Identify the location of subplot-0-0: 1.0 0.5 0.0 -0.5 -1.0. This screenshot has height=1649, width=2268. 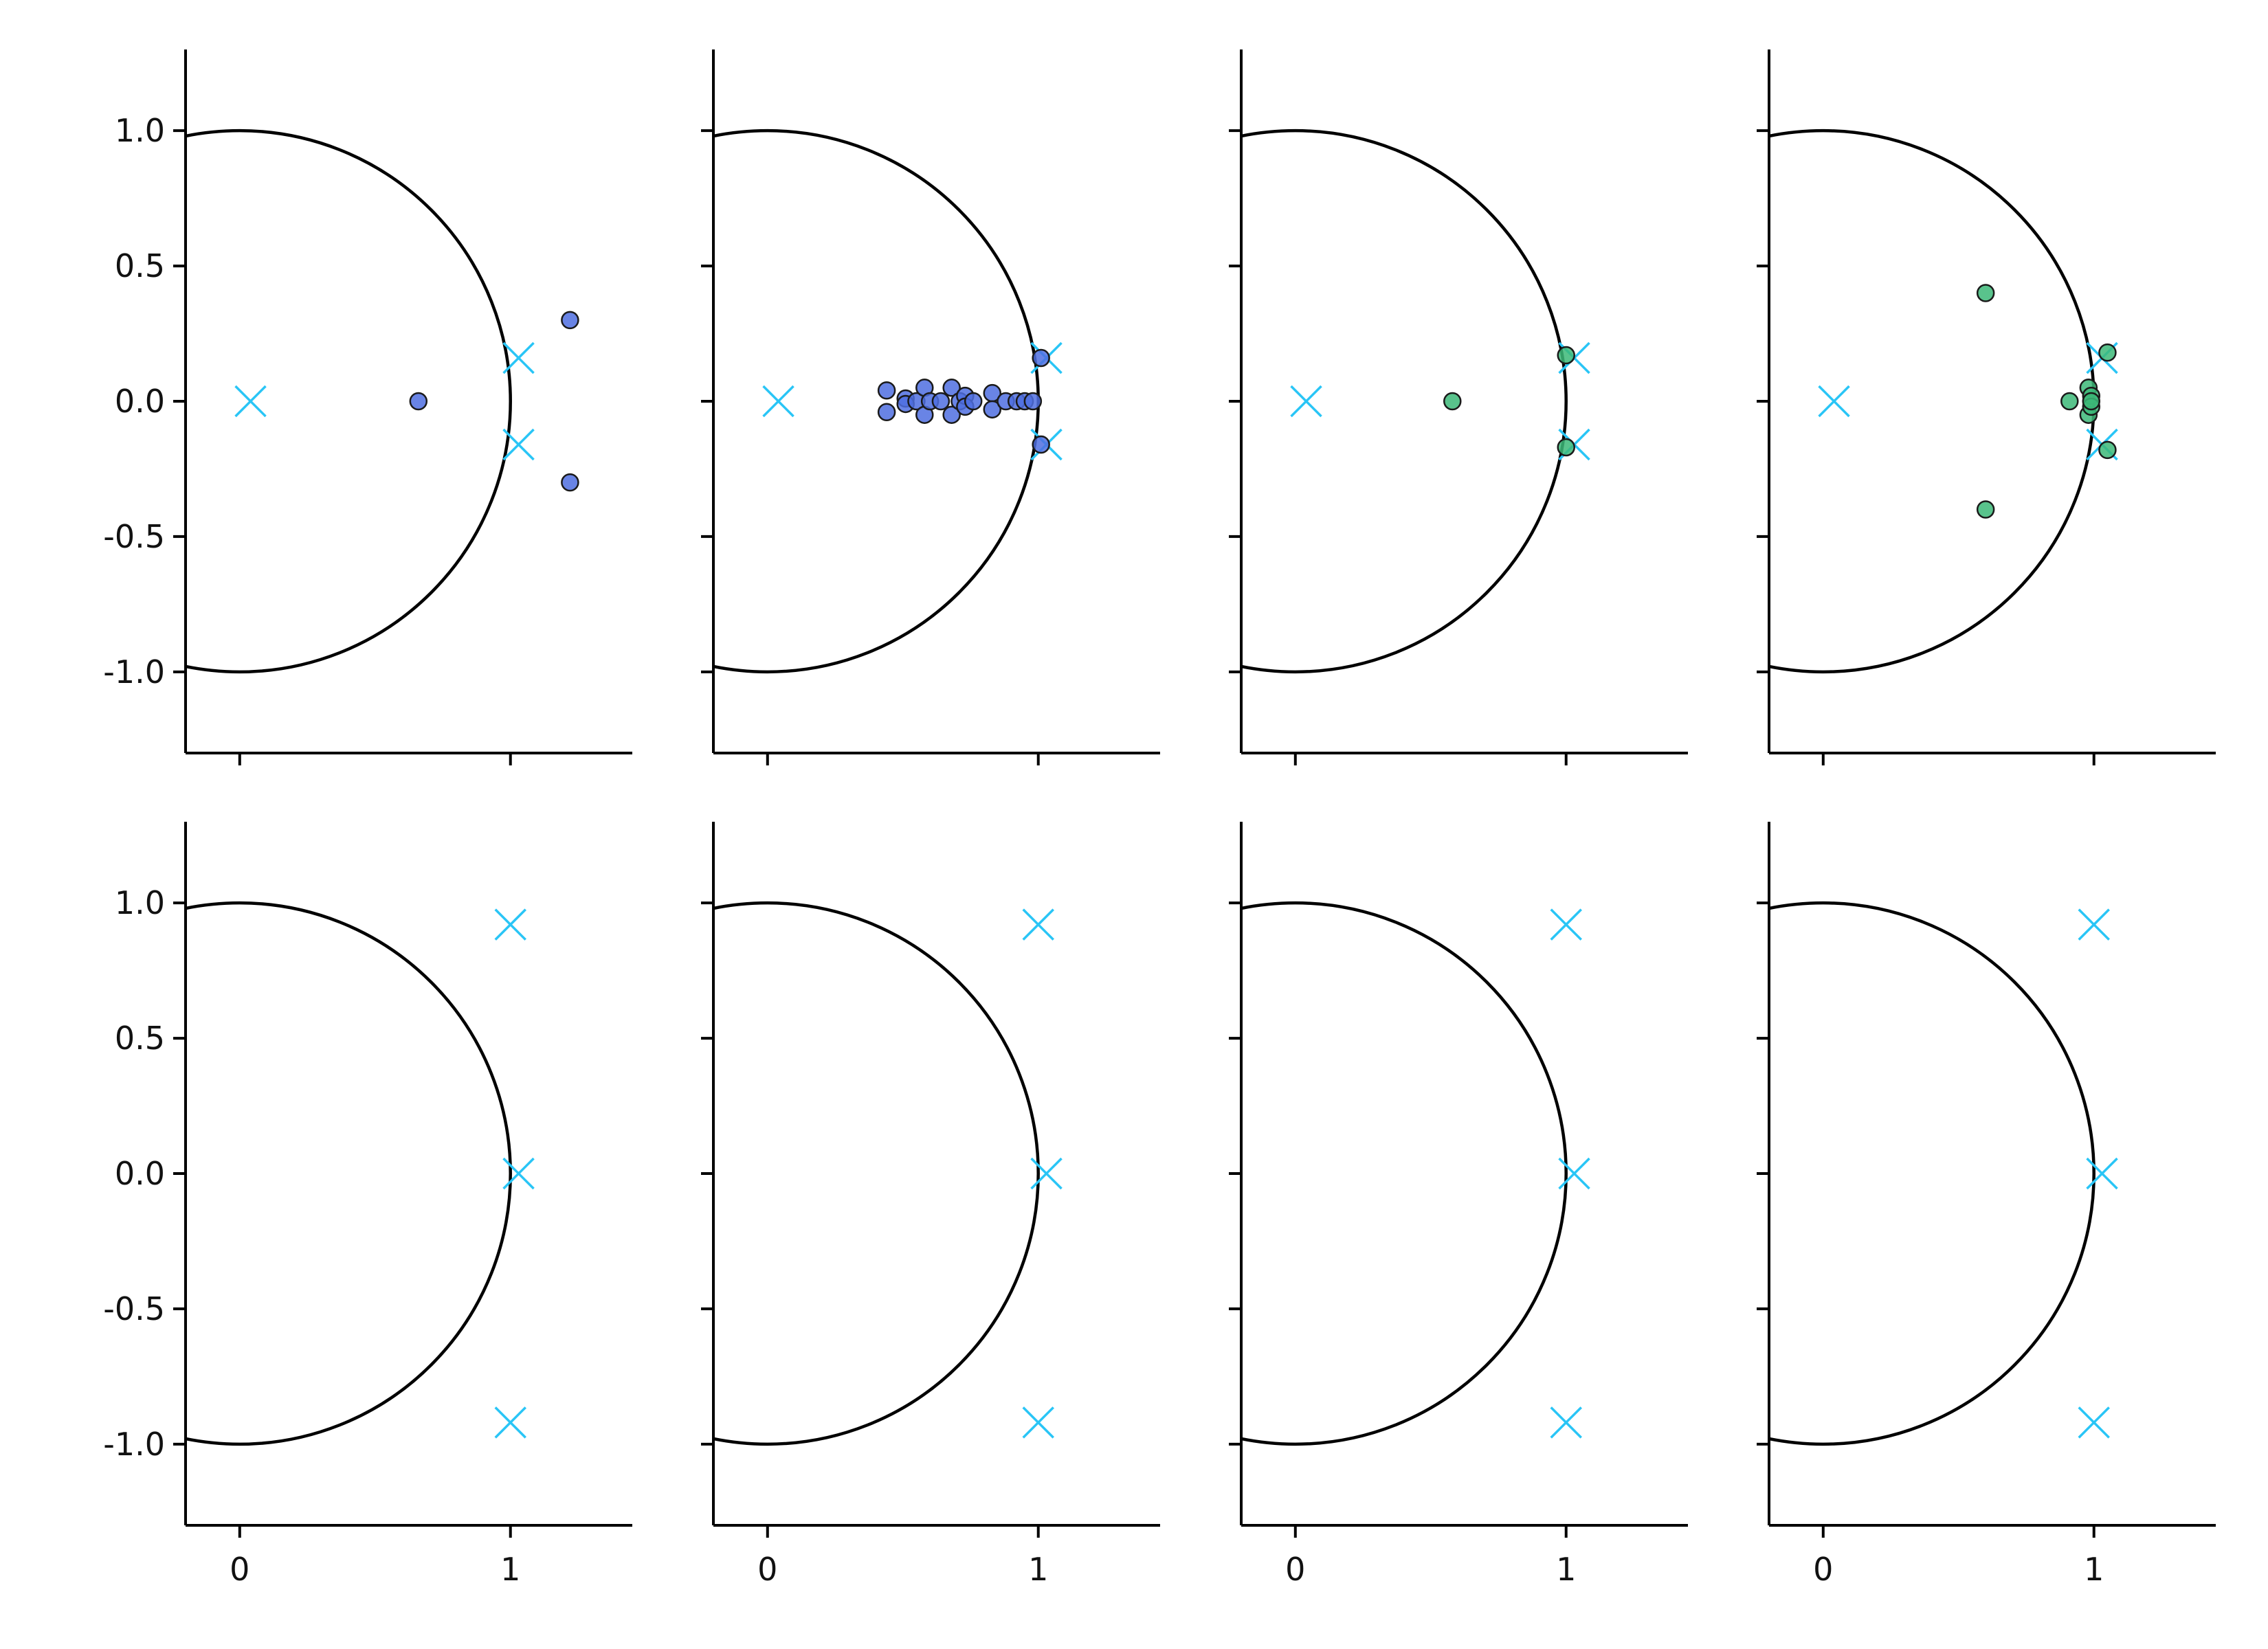
(368, 407).